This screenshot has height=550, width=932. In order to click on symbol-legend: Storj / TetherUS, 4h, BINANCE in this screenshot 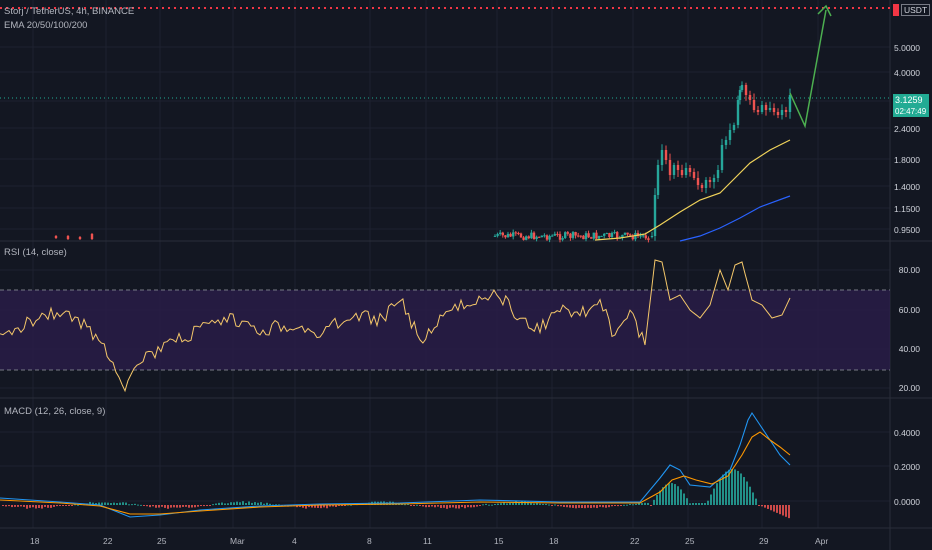, I will do `click(69, 11)`.